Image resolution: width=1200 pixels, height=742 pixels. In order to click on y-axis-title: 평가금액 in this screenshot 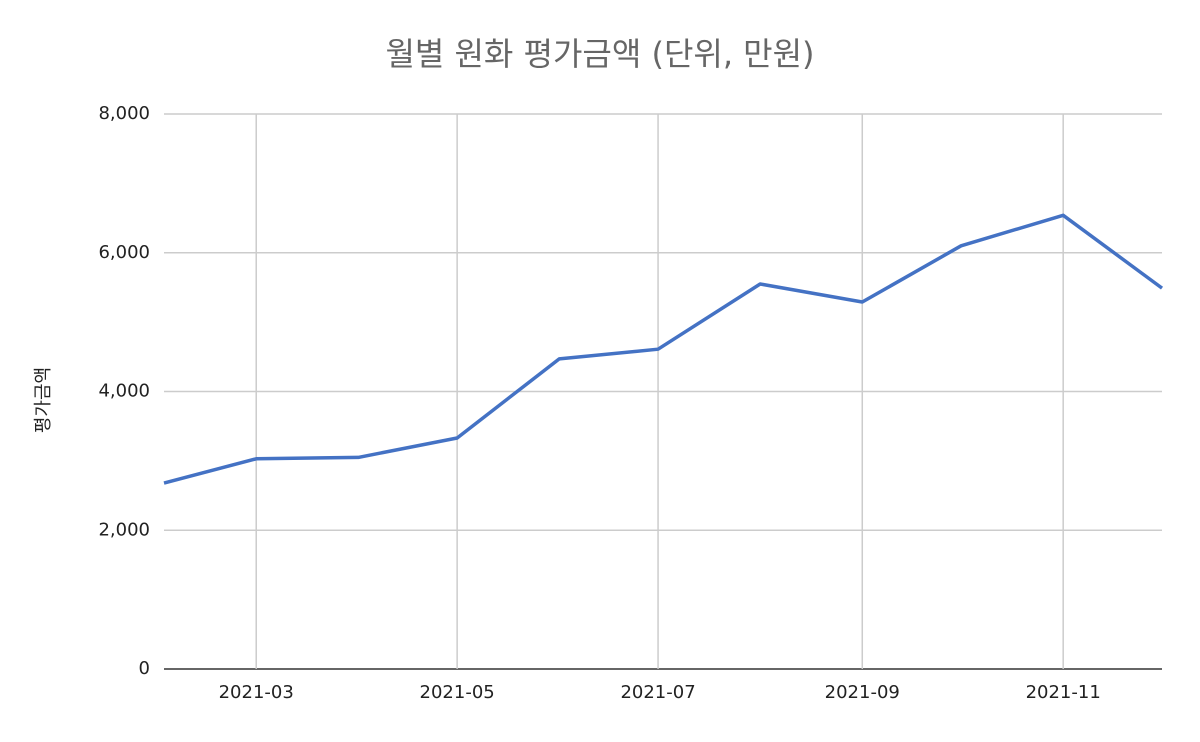, I will do `click(43, 400)`.